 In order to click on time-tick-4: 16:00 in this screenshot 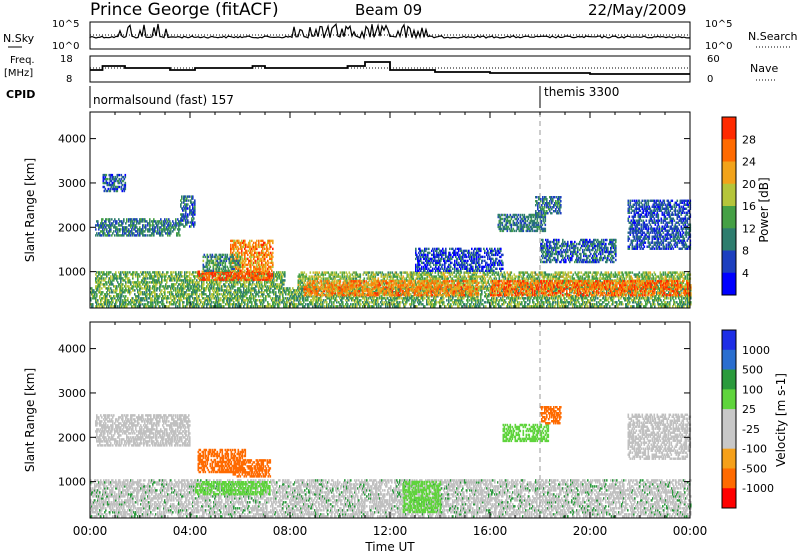, I will do `click(490, 531)`.